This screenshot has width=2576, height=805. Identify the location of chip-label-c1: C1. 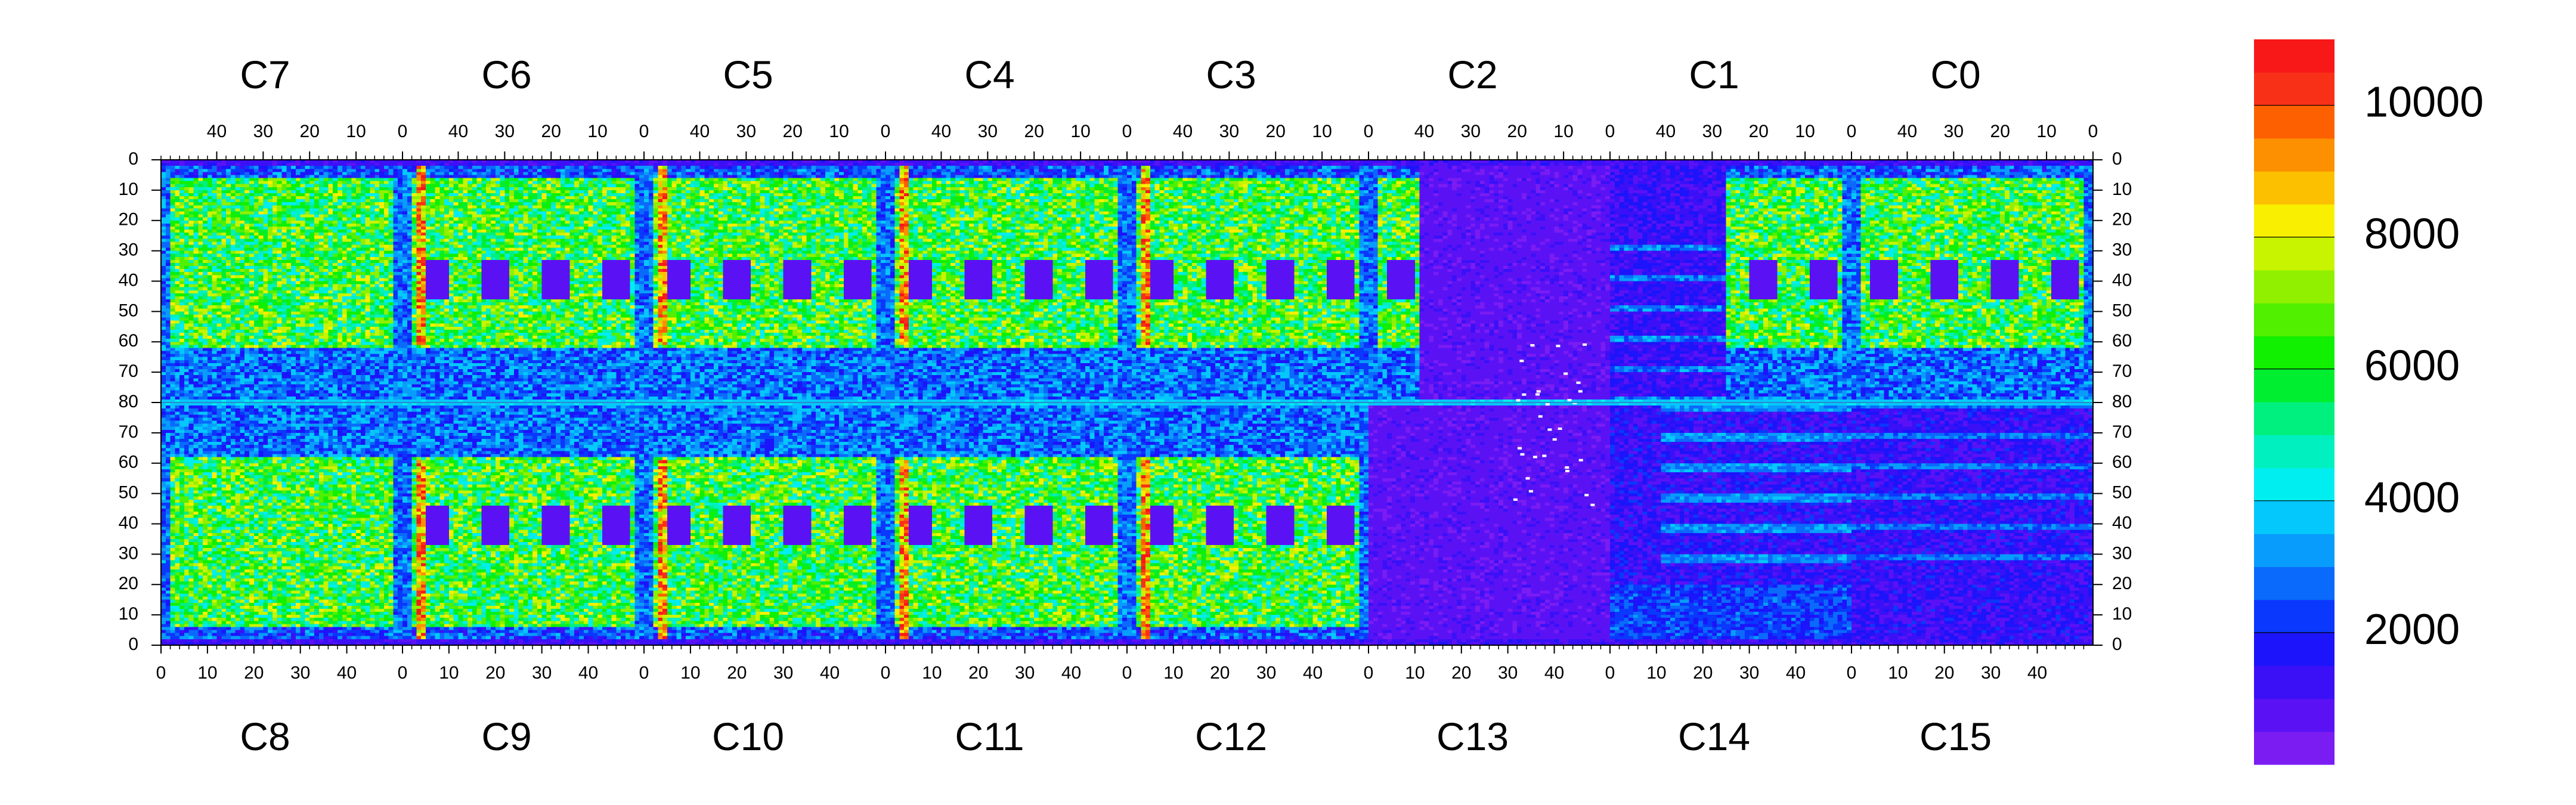
(1714, 74).